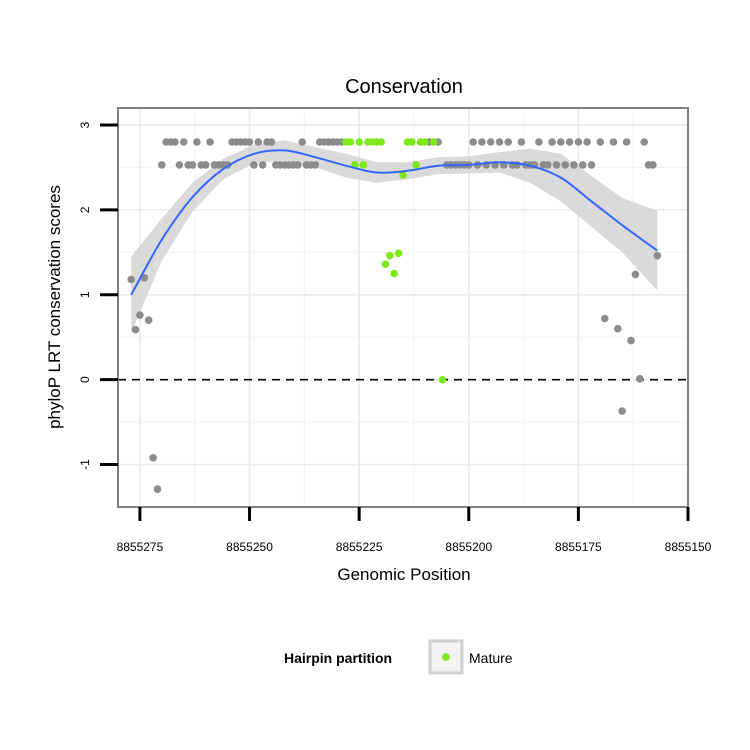 This screenshot has width=750, height=750. What do you see at coordinates (85, 379) in the screenshot?
I see `y-tick-label: 0` at bounding box center [85, 379].